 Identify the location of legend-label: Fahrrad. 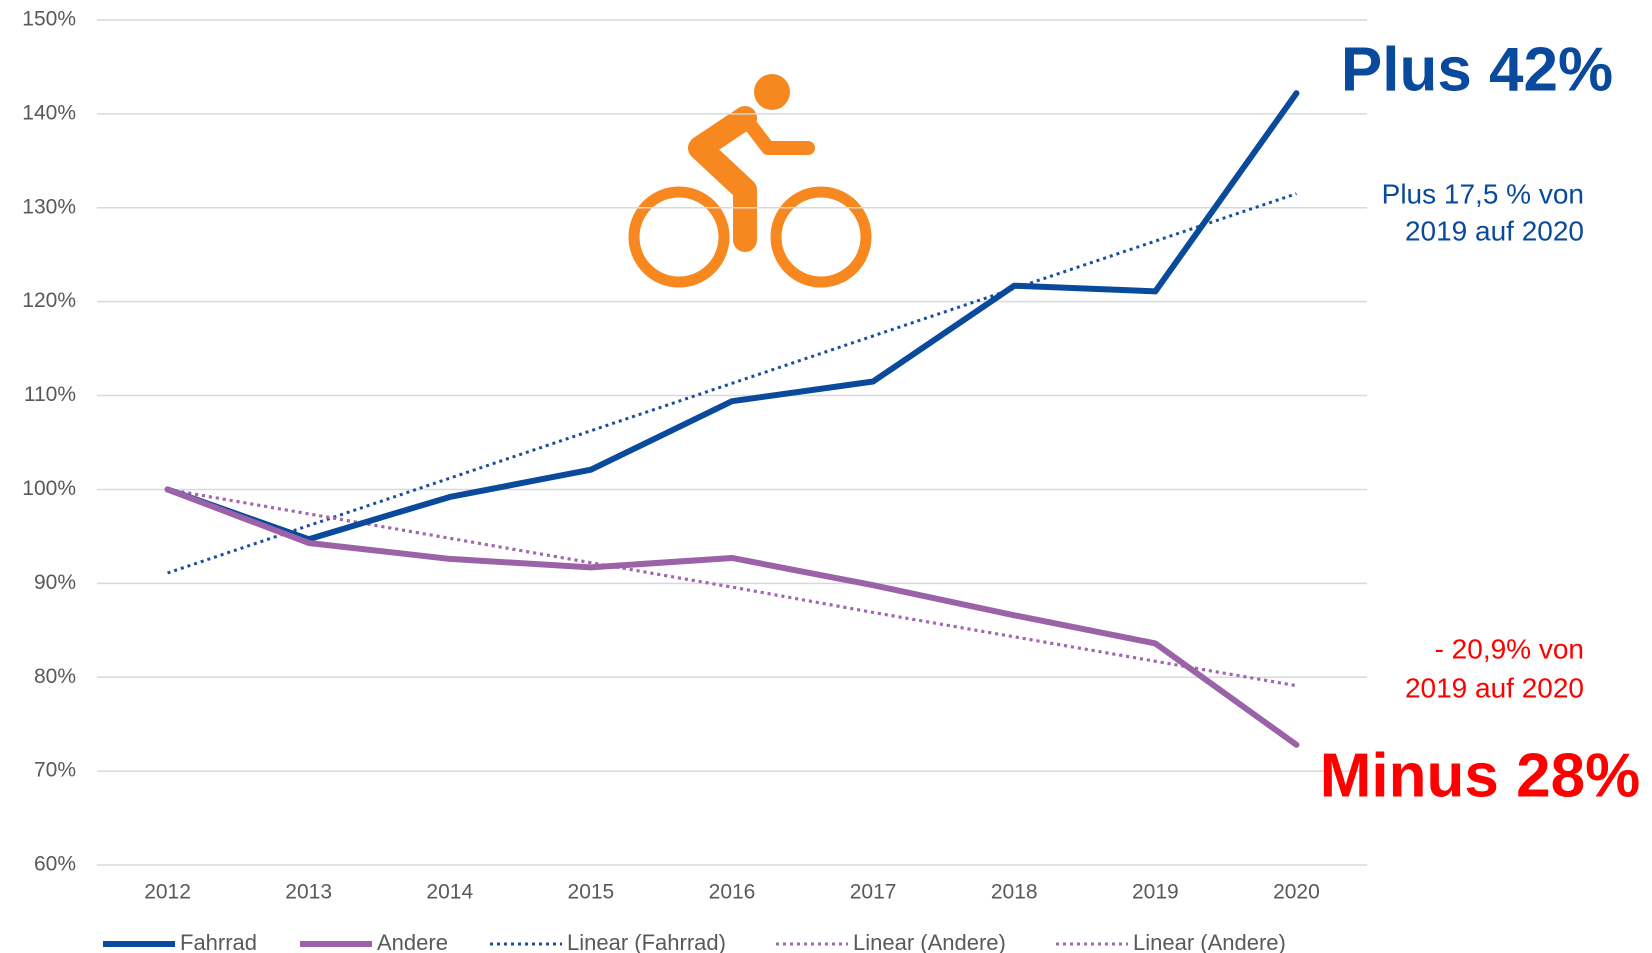
(218, 941).